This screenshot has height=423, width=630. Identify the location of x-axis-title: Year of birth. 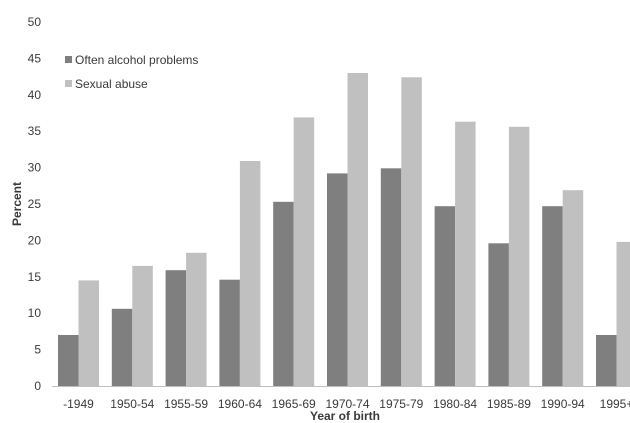
(345, 416).